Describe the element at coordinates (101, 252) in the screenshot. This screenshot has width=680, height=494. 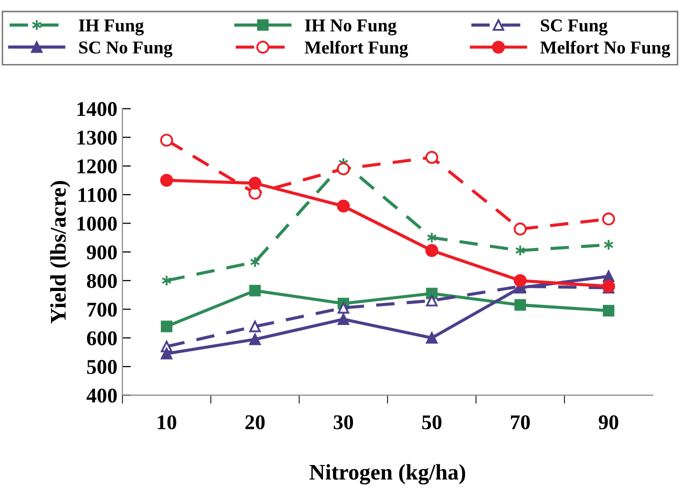
I see `y-tick-label: 900` at that location.